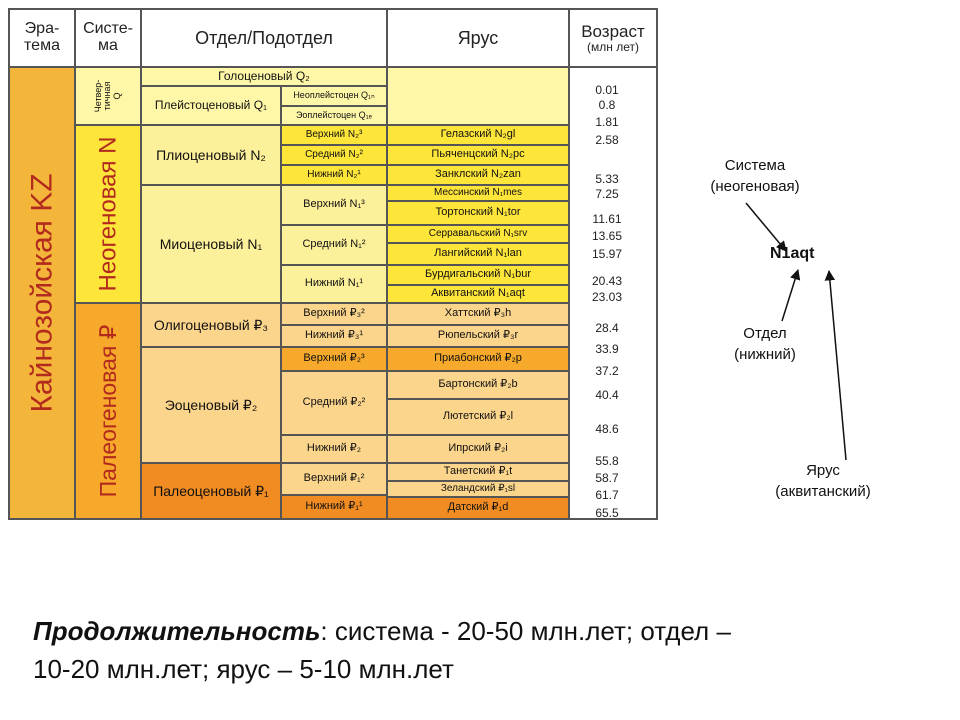 The width and height of the screenshot is (960, 720). What do you see at coordinates (108, 96) in the screenshot?
I see `system-quaternary: Четвер- тичная Q` at bounding box center [108, 96].